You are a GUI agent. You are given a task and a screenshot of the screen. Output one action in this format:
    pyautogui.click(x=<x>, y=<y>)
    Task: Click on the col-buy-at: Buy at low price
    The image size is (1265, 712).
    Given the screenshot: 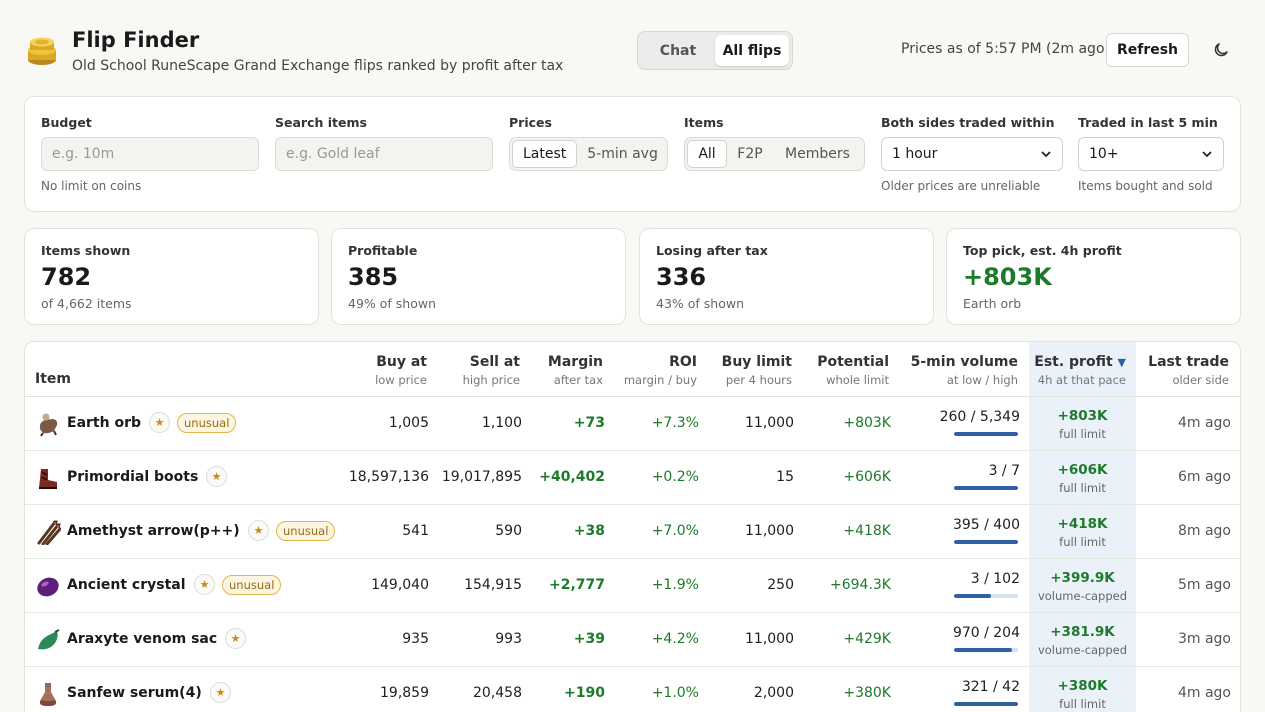 What is the action you would take?
    pyautogui.click(x=401, y=370)
    